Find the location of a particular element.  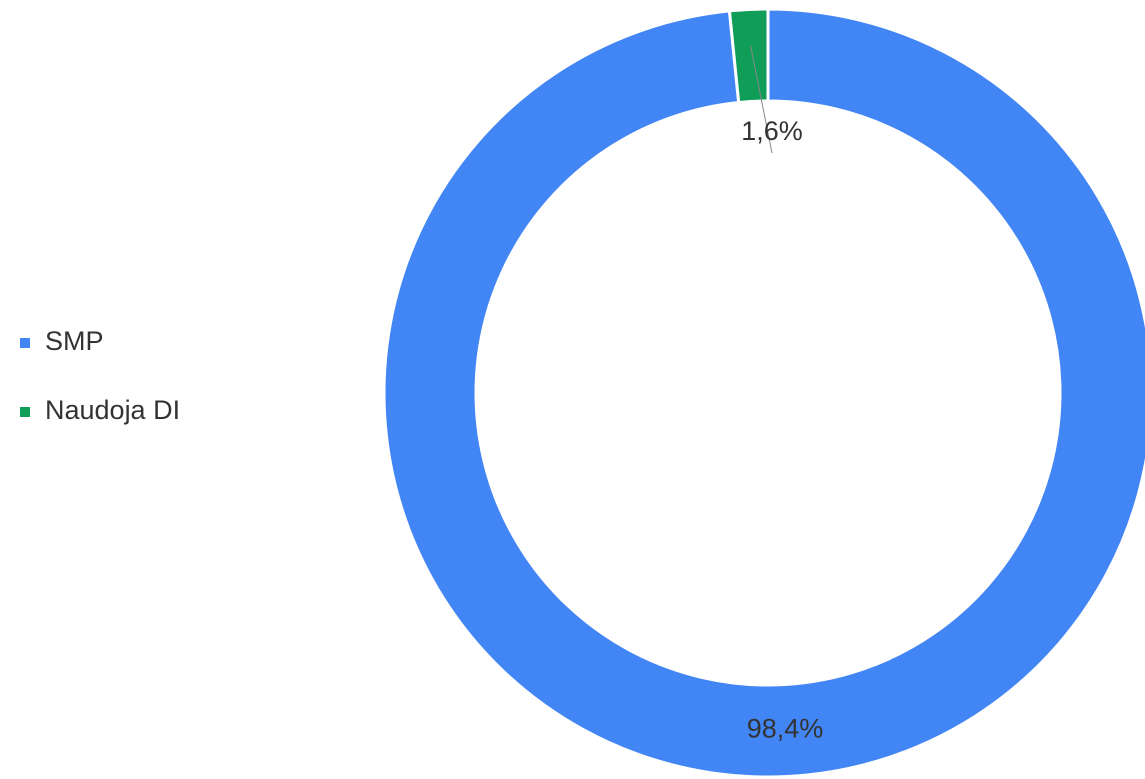

slice-label: 98,4% is located at coordinates (785, 729).